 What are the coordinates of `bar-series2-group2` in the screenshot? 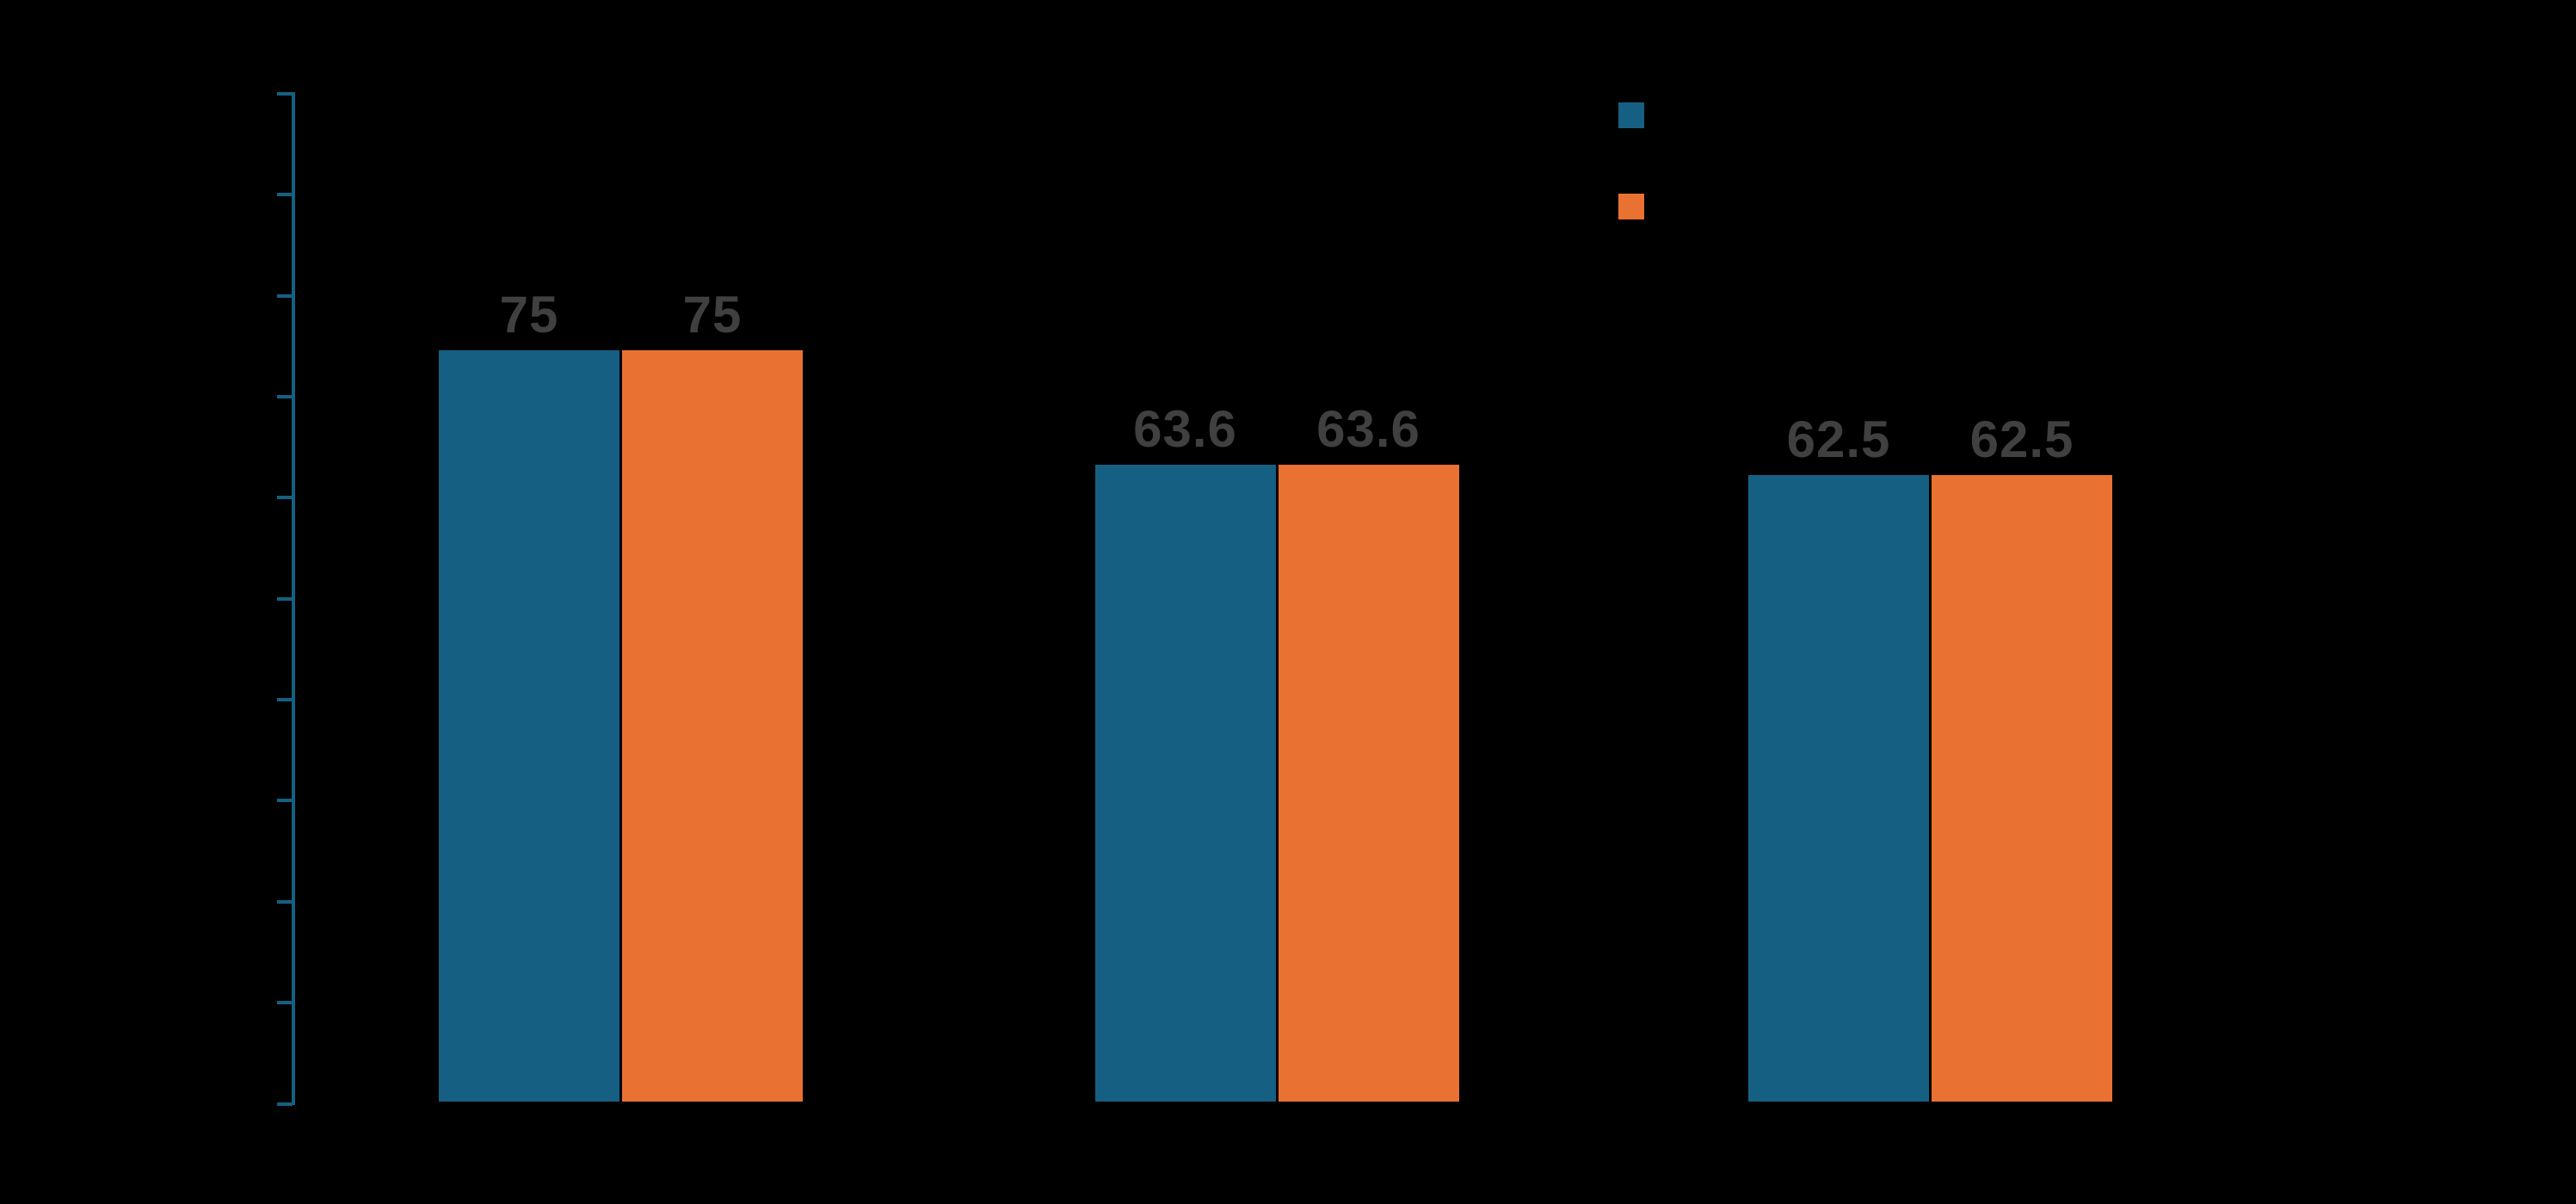 It's located at (1368, 784).